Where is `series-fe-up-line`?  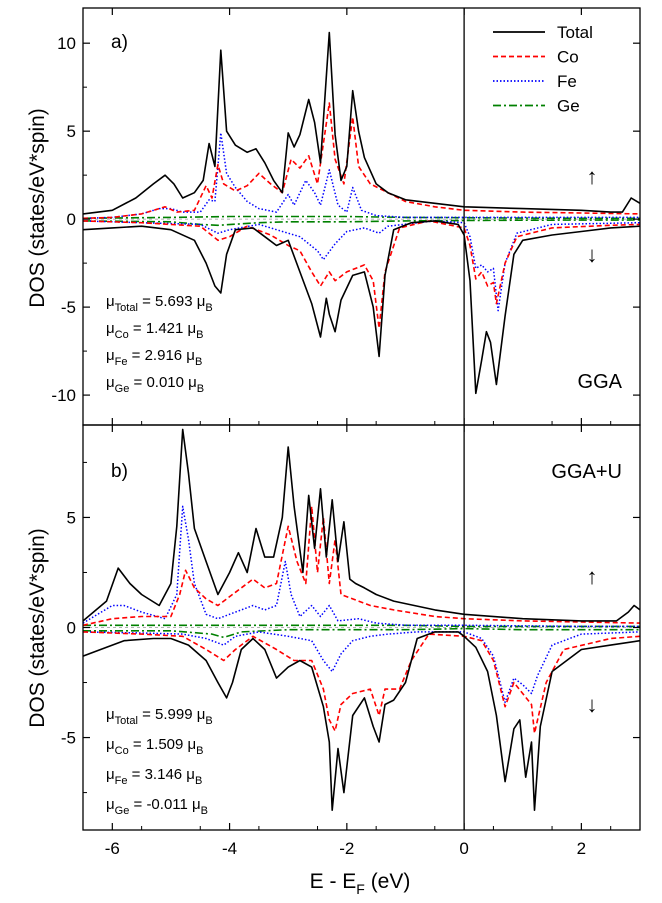 series-fe-up-line is located at coordinates (361, 566).